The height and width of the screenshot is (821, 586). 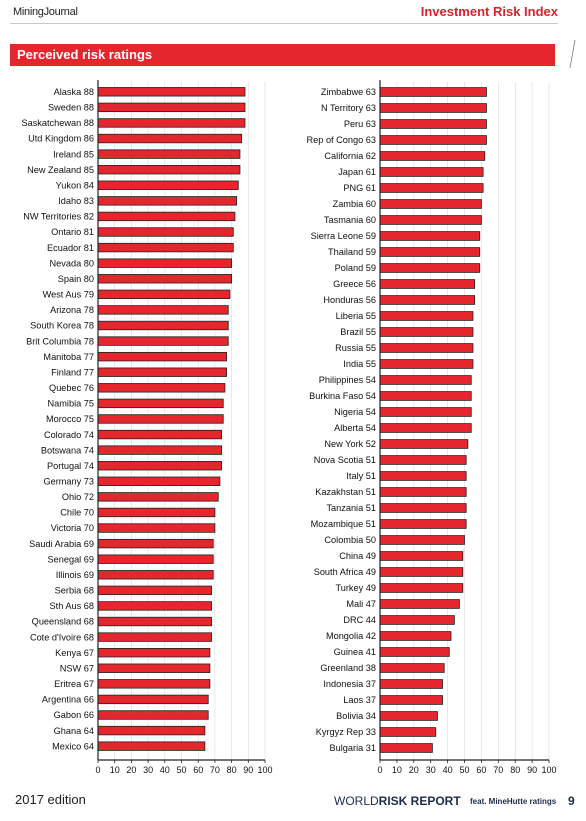 What do you see at coordinates (355, 412) in the screenshot?
I see `bar-label: Nigeria 54` at bounding box center [355, 412].